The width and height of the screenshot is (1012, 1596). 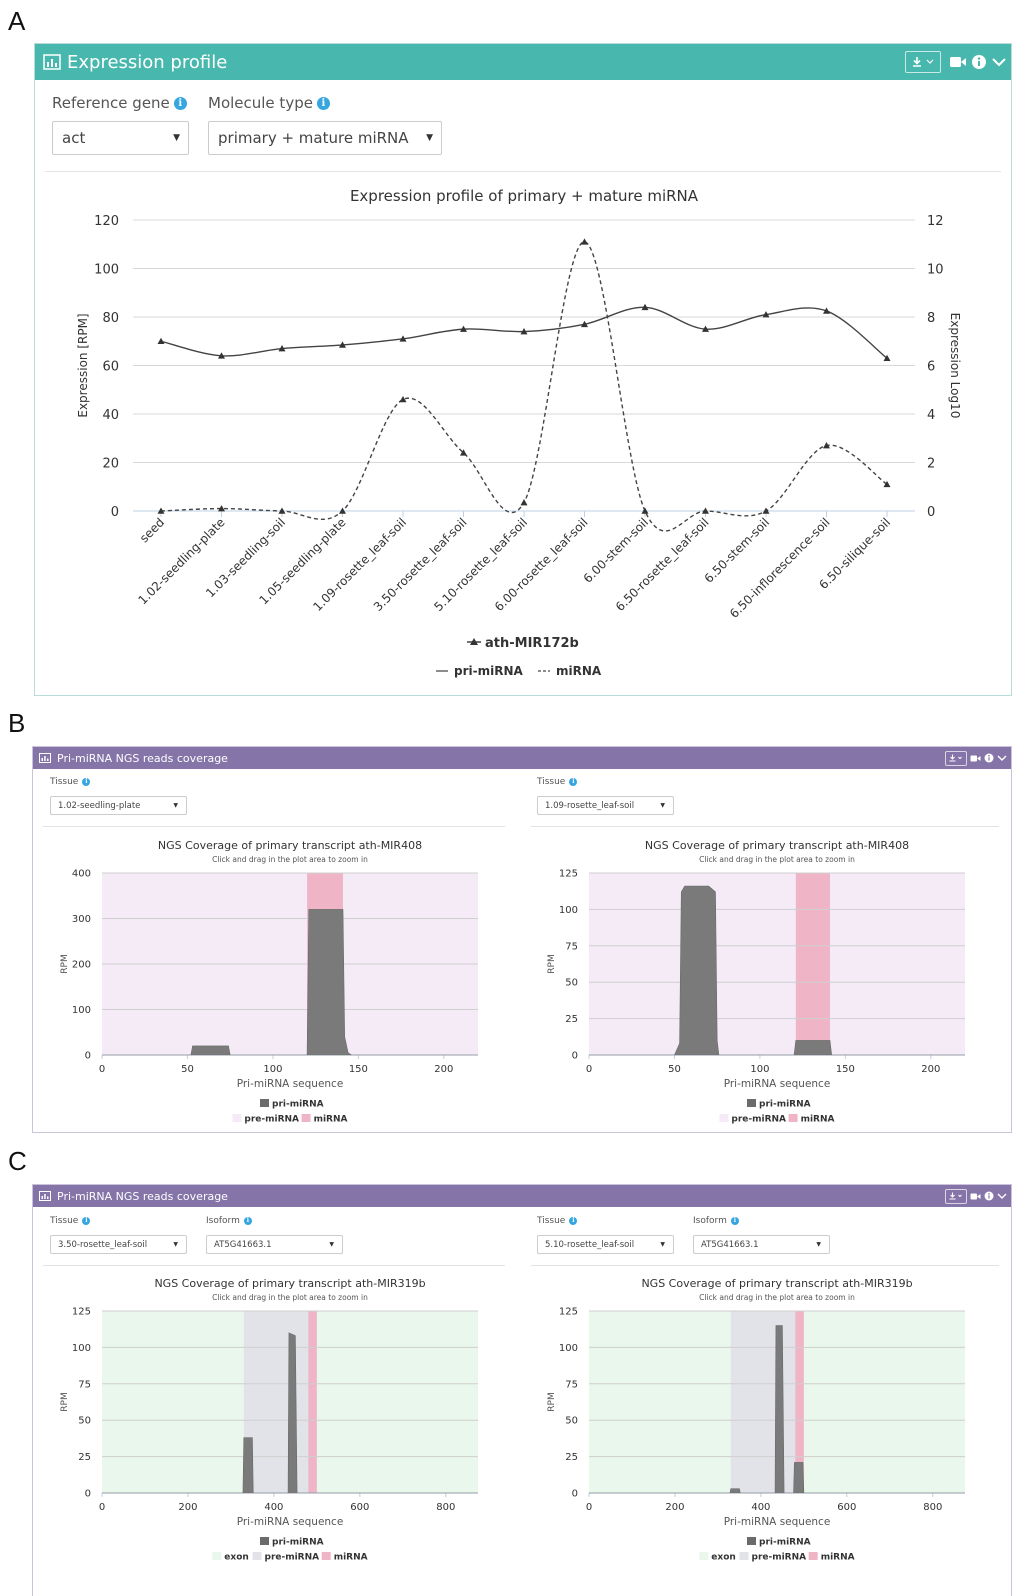 I want to click on tissue-select-b-right: 1.09-rosette_leaf-soil ▼, so click(x=605, y=805).